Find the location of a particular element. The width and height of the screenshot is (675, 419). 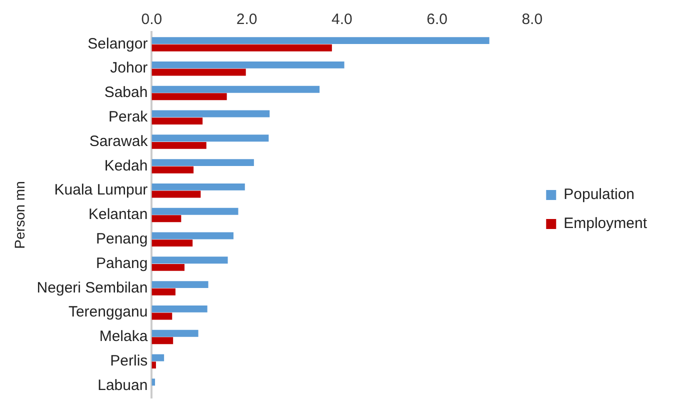

x-tick-label: 6.0 is located at coordinates (437, 19).